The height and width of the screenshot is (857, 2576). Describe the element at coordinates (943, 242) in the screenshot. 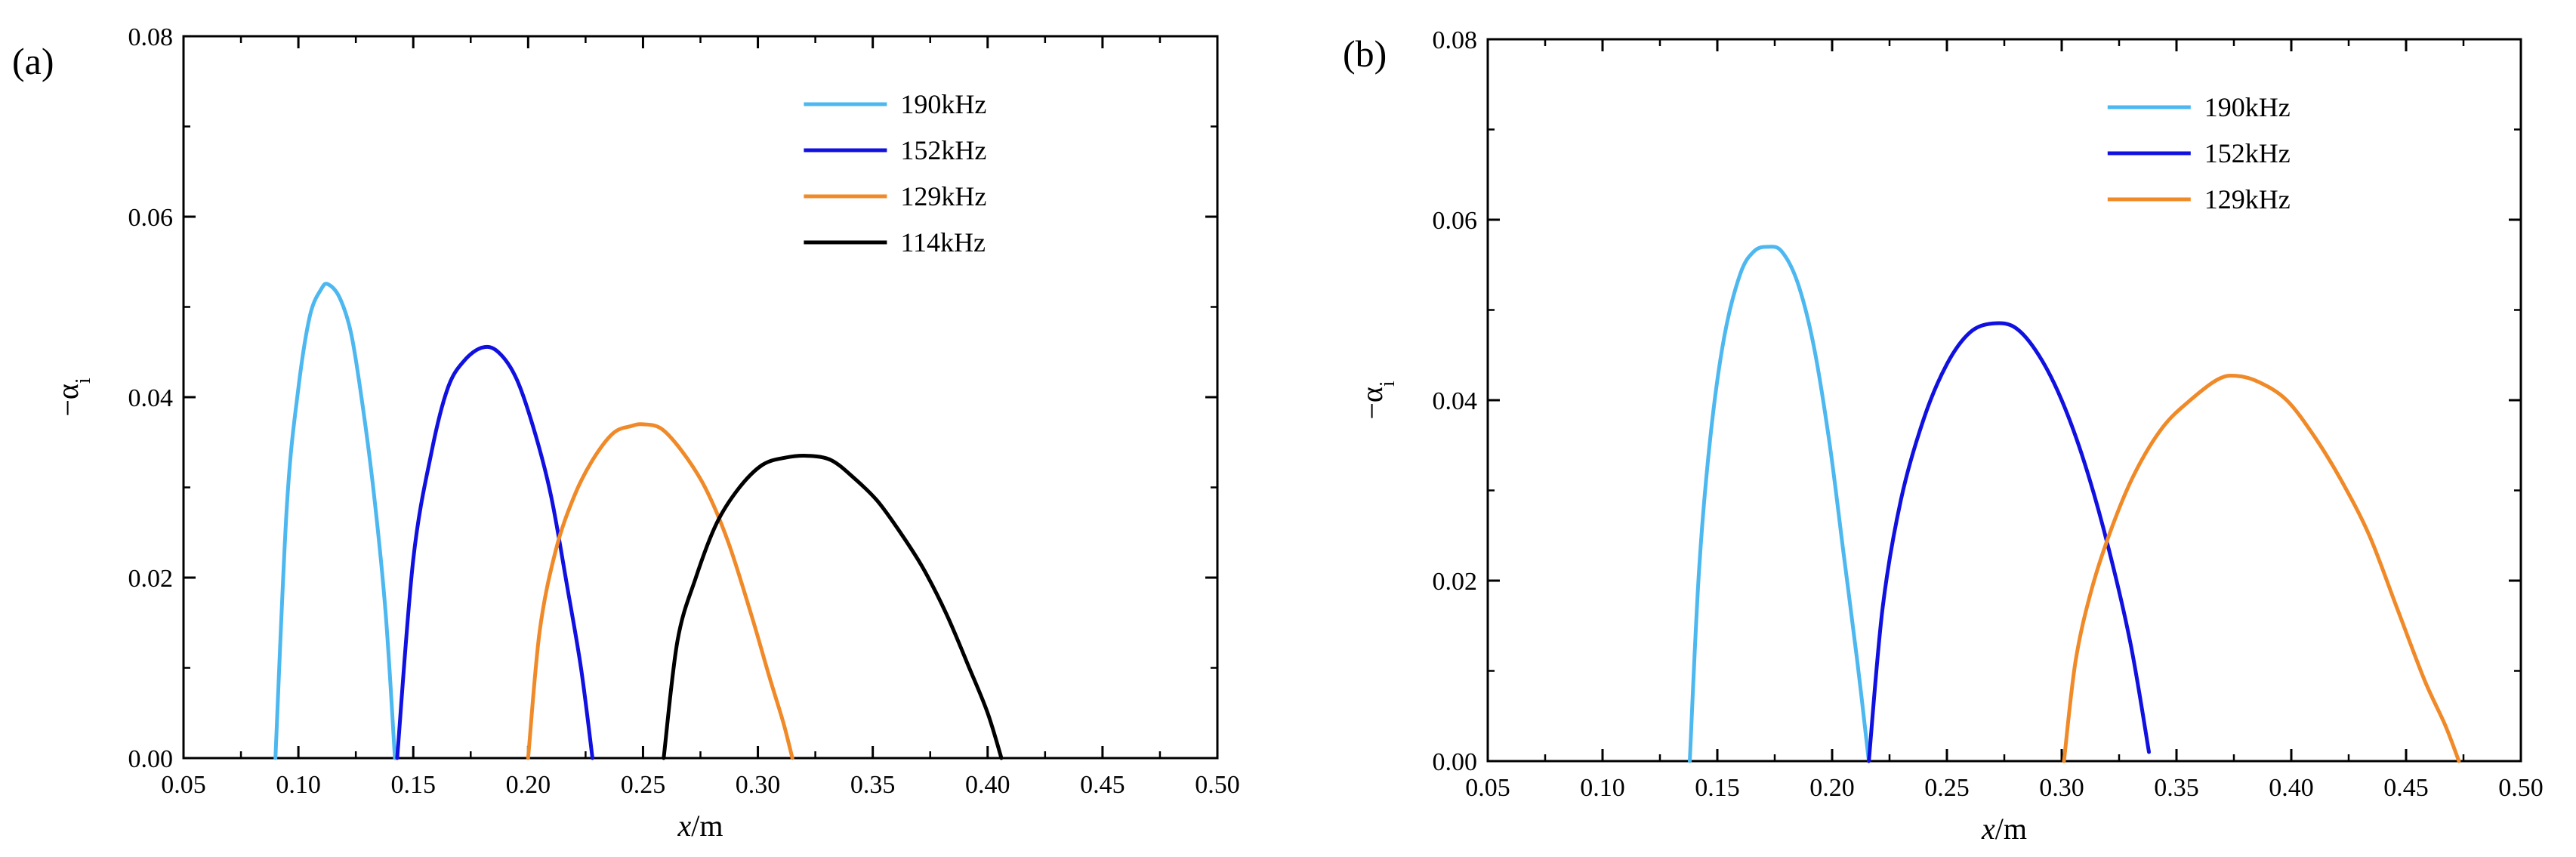

I see `legend-label: 114kHz` at that location.